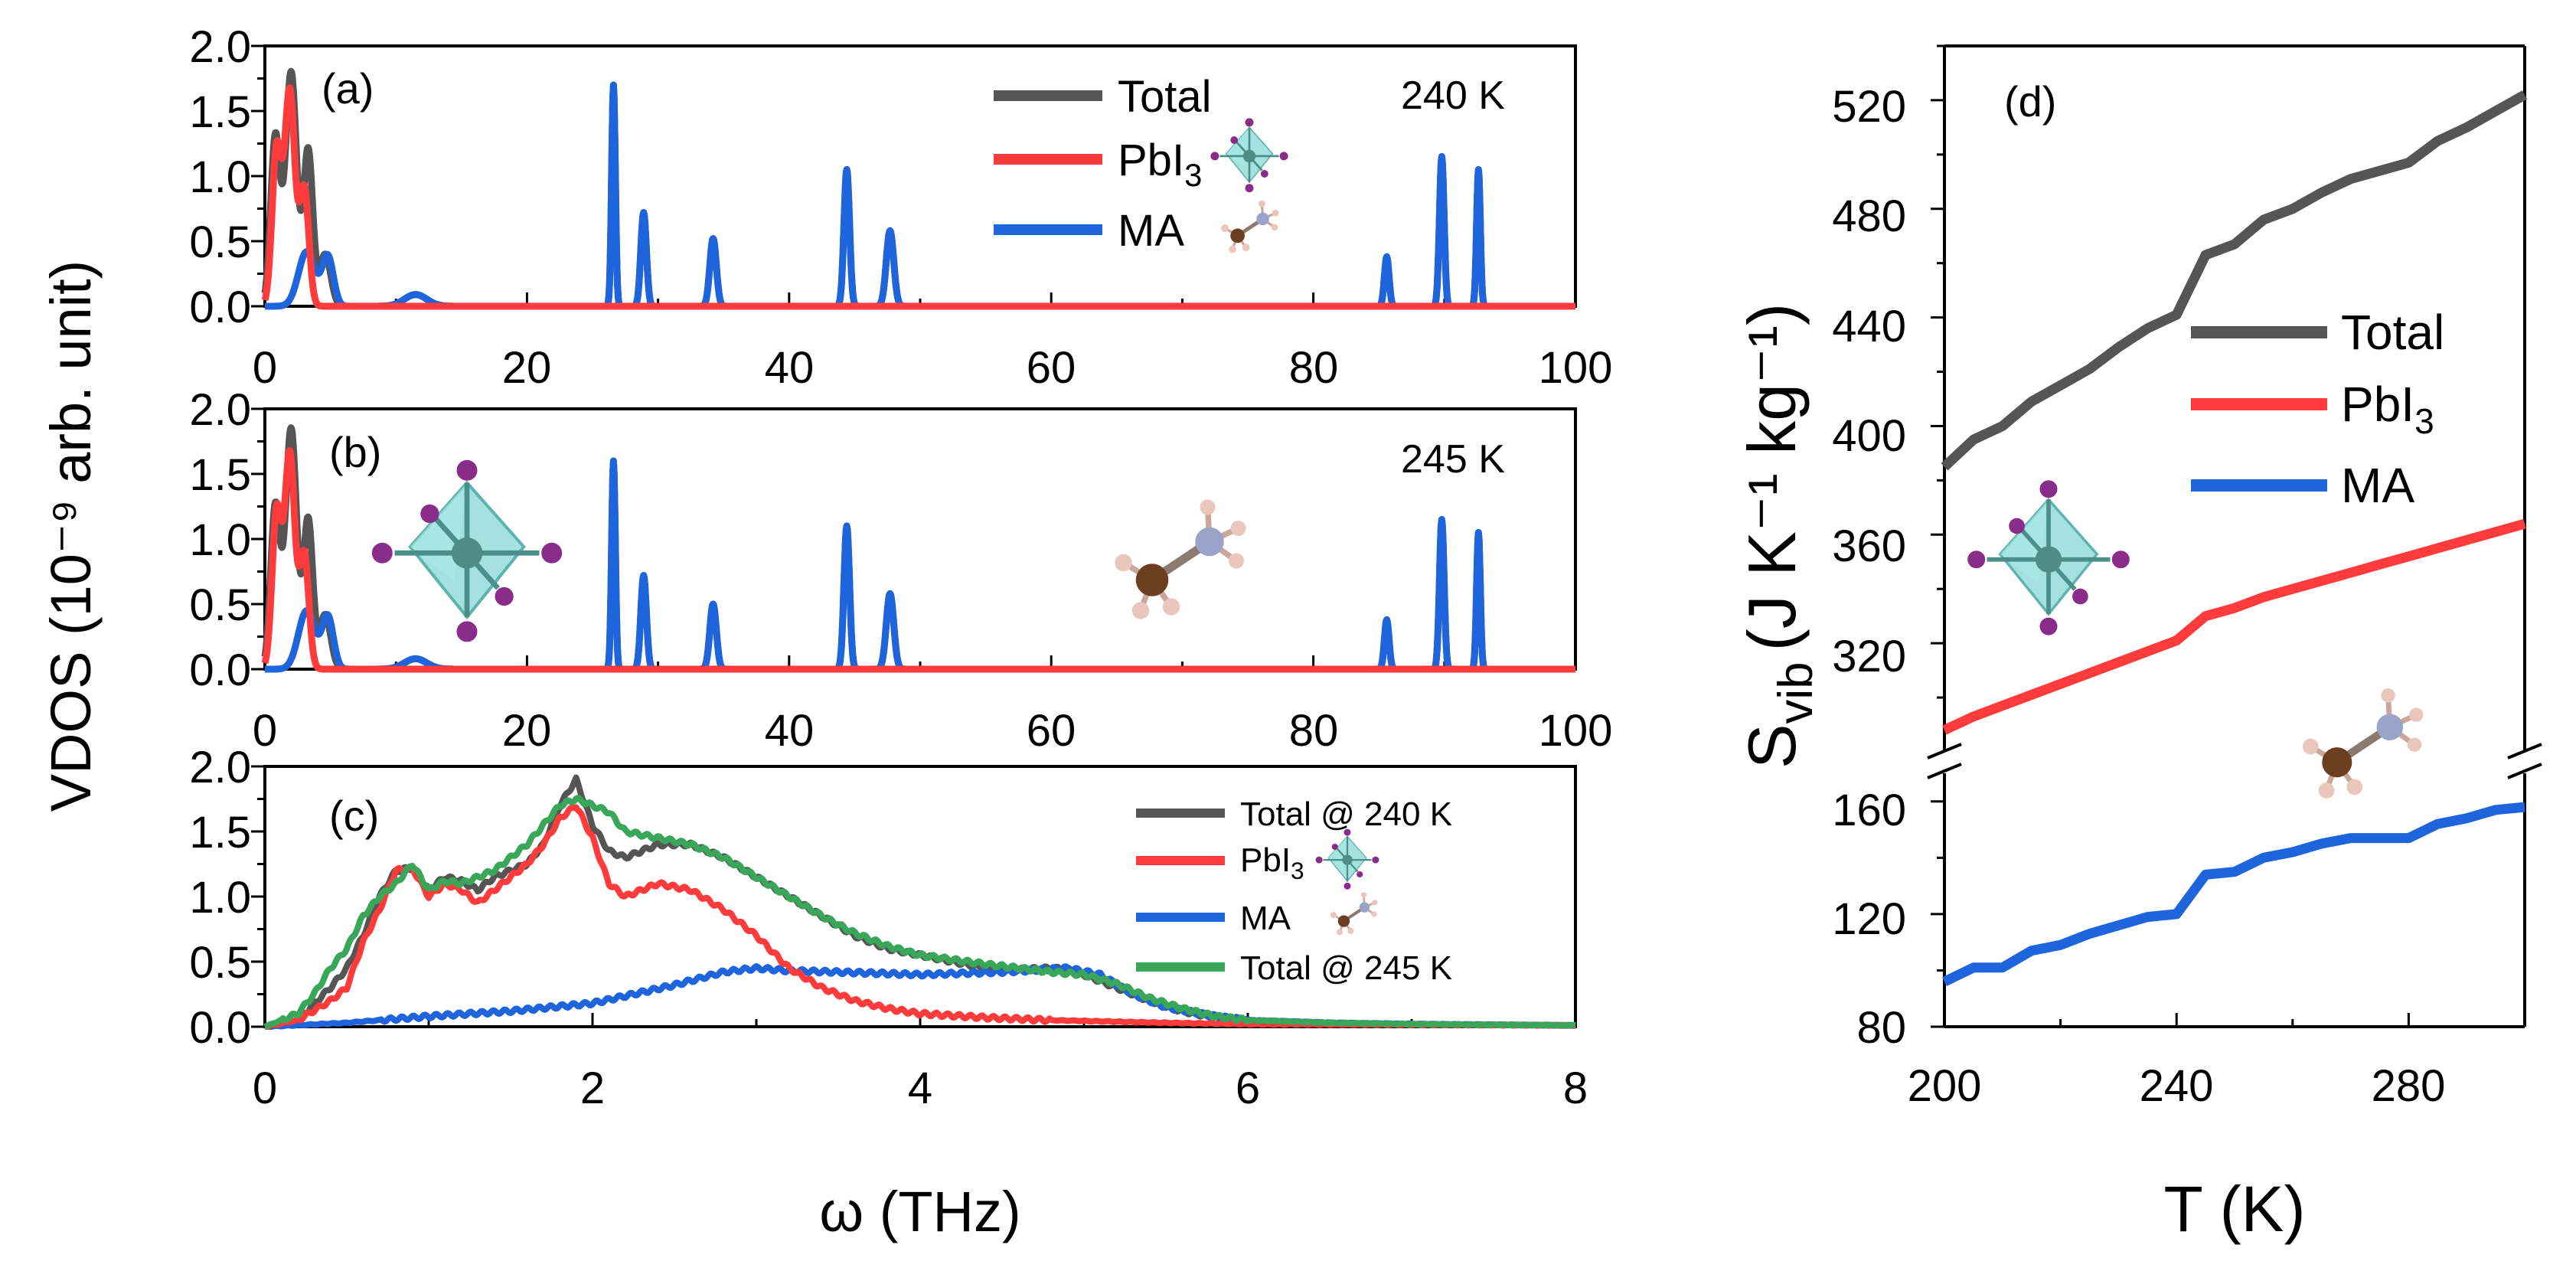 This screenshot has height=1261, width=2576. What do you see at coordinates (1869, 107) in the screenshot?
I see `panel-d-y-tick: 520` at bounding box center [1869, 107].